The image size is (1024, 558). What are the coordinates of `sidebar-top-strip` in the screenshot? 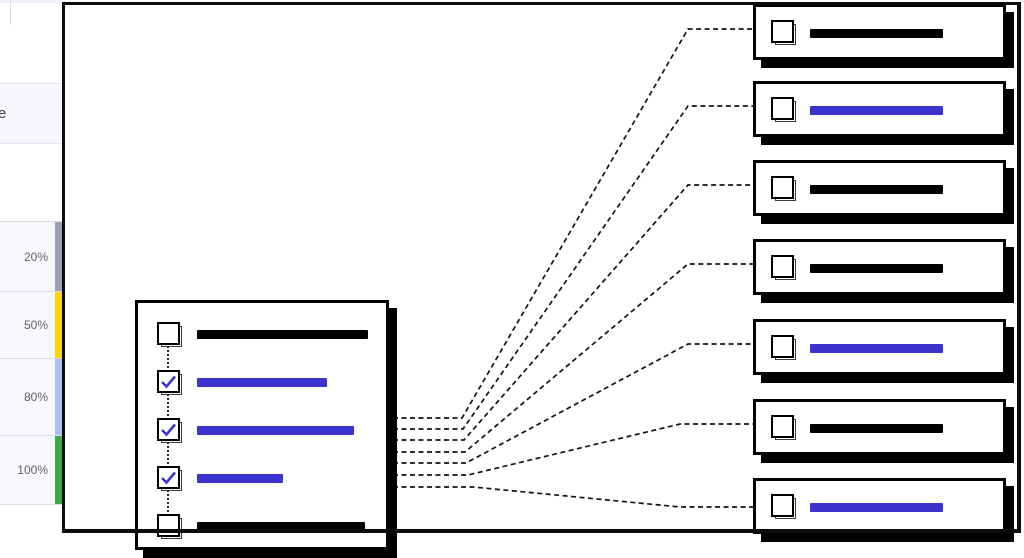 It's located at (31, 1).